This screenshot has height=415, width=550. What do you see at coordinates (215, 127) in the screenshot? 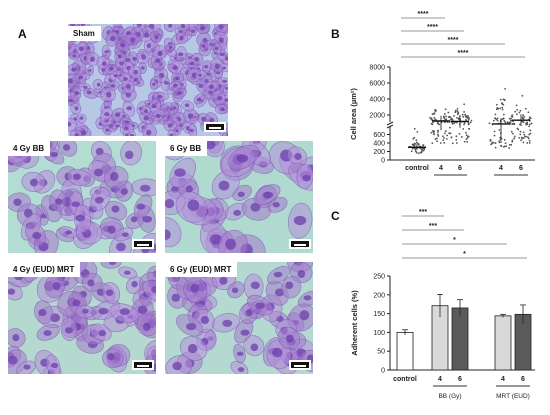
I see `micrograph-sham-scalebar` at bounding box center [215, 127].